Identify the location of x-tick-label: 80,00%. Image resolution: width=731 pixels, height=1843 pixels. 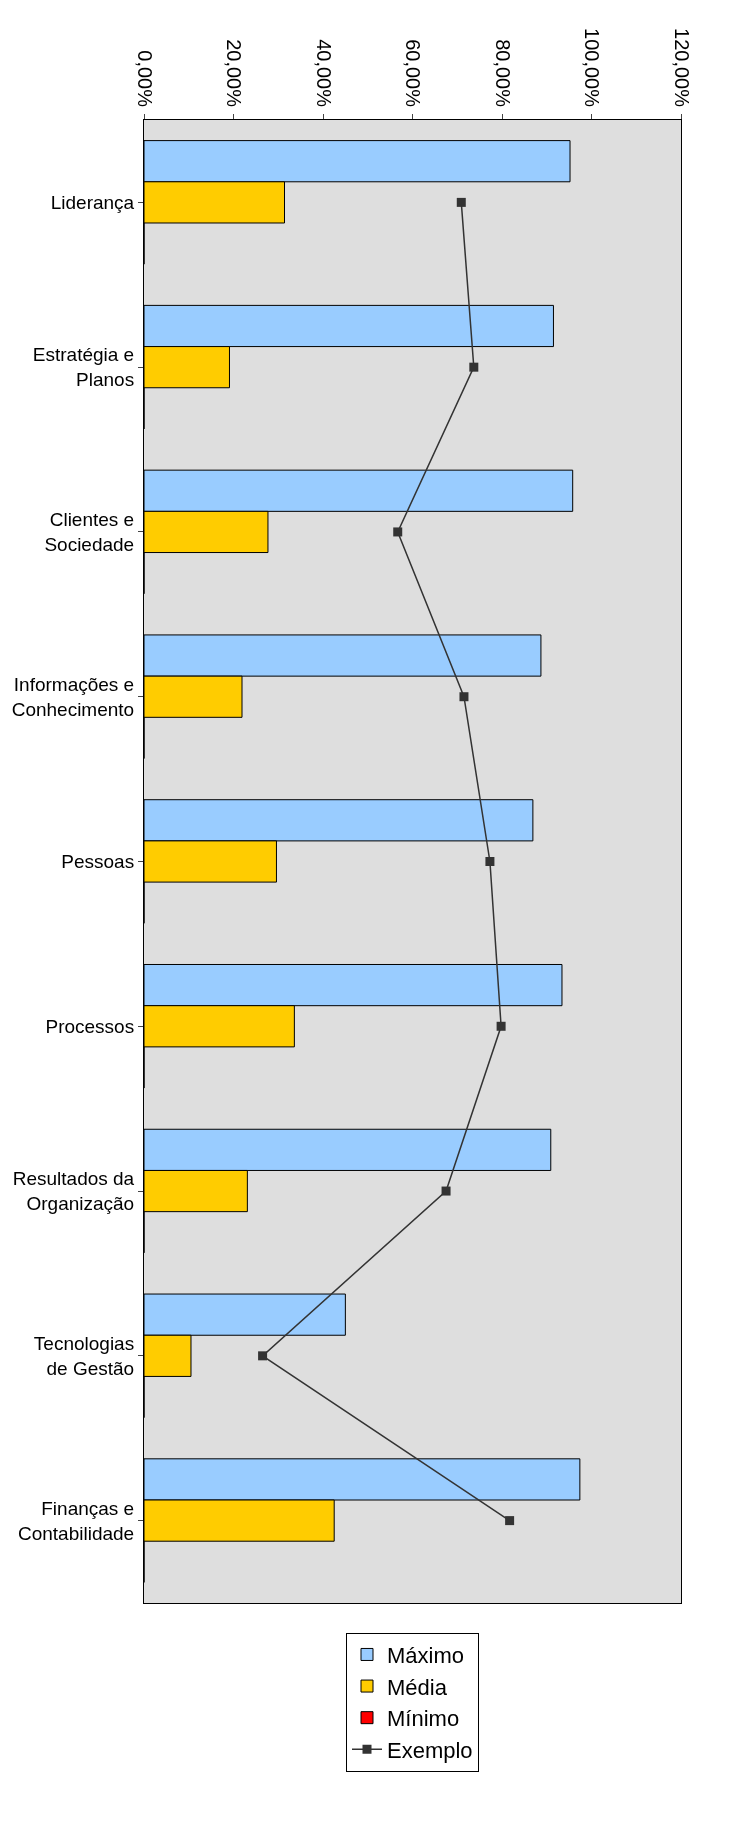
(502, 73).